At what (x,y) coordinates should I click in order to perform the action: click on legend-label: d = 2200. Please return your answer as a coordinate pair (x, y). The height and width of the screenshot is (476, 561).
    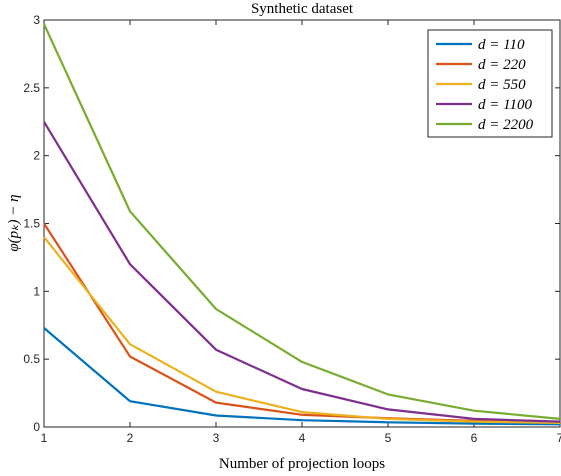
    Looking at the image, I should click on (506, 125).